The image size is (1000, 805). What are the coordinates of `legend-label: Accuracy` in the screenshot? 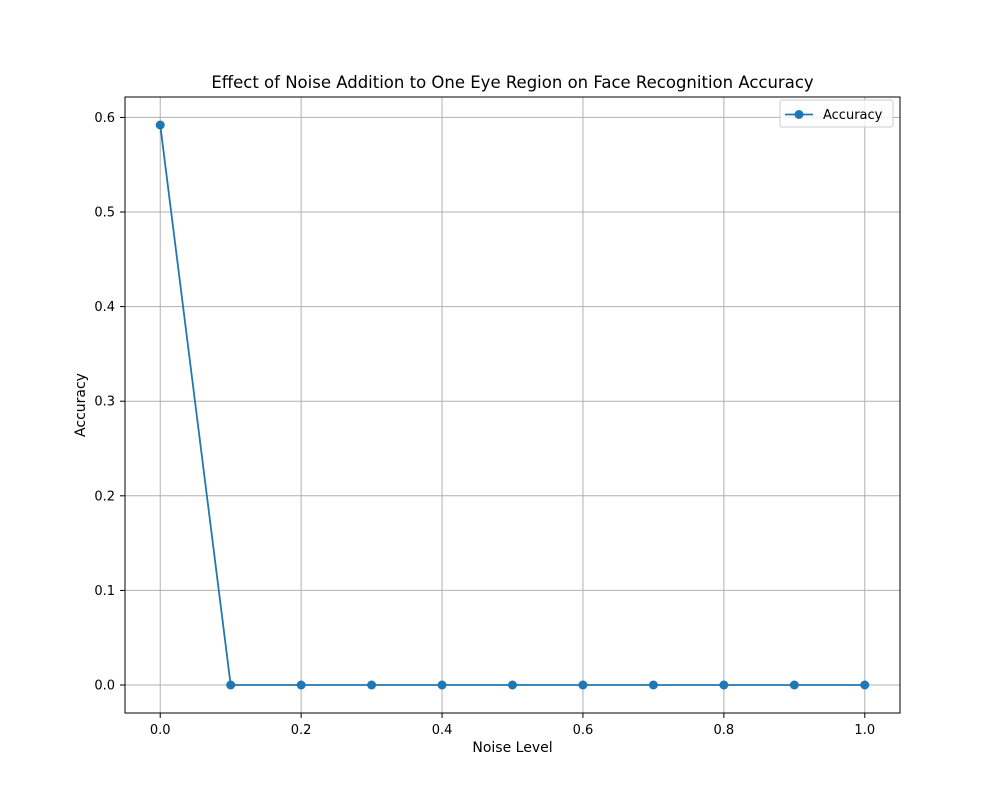 It's located at (853, 115).